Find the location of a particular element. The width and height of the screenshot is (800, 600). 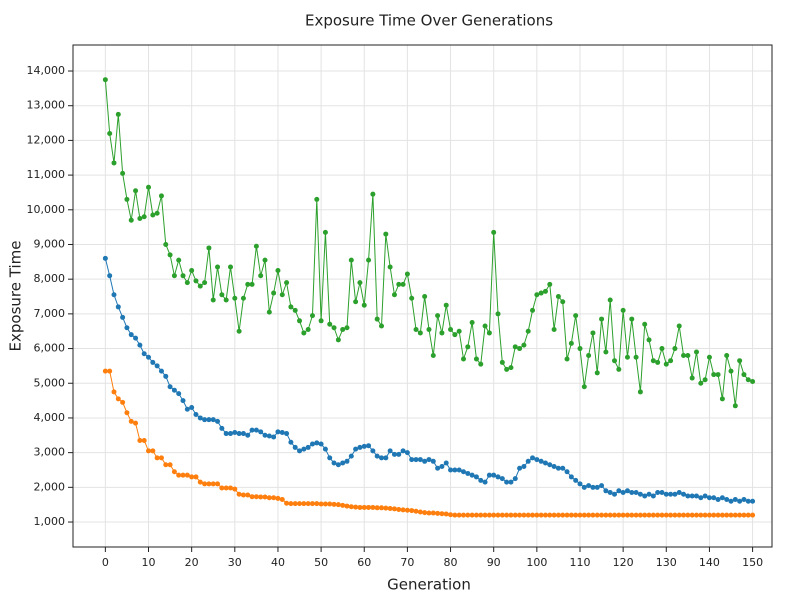

x-tick-label: 70 is located at coordinates (407, 562).